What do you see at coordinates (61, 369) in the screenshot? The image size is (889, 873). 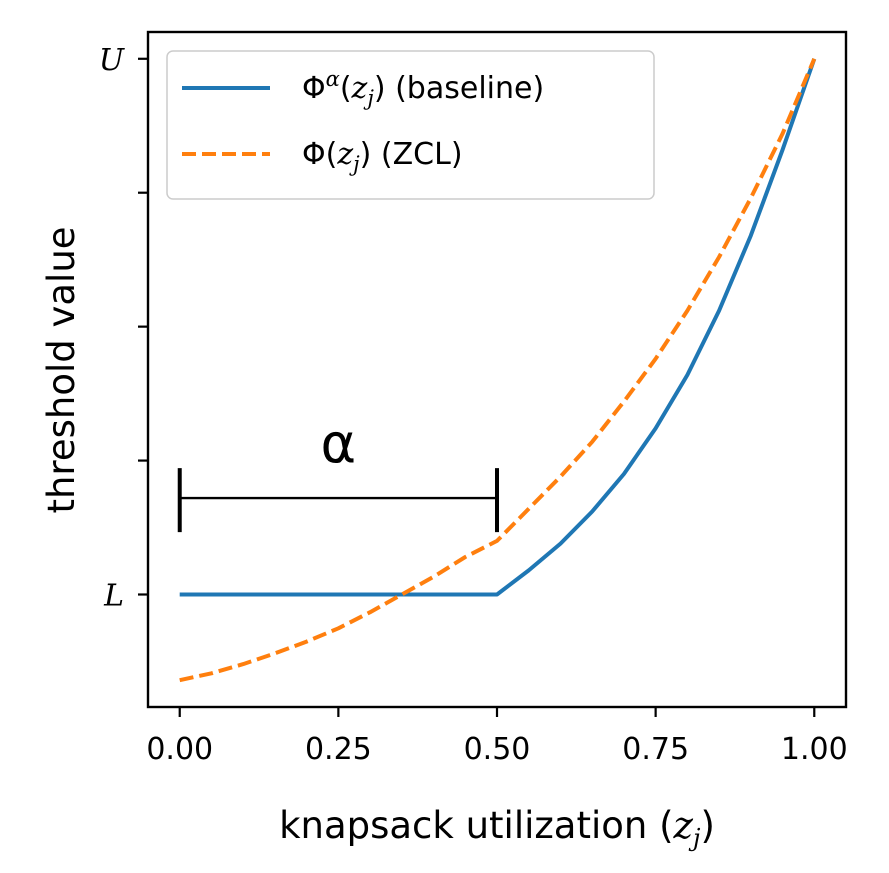 I see `y-axis-label: threshold value` at bounding box center [61, 369].